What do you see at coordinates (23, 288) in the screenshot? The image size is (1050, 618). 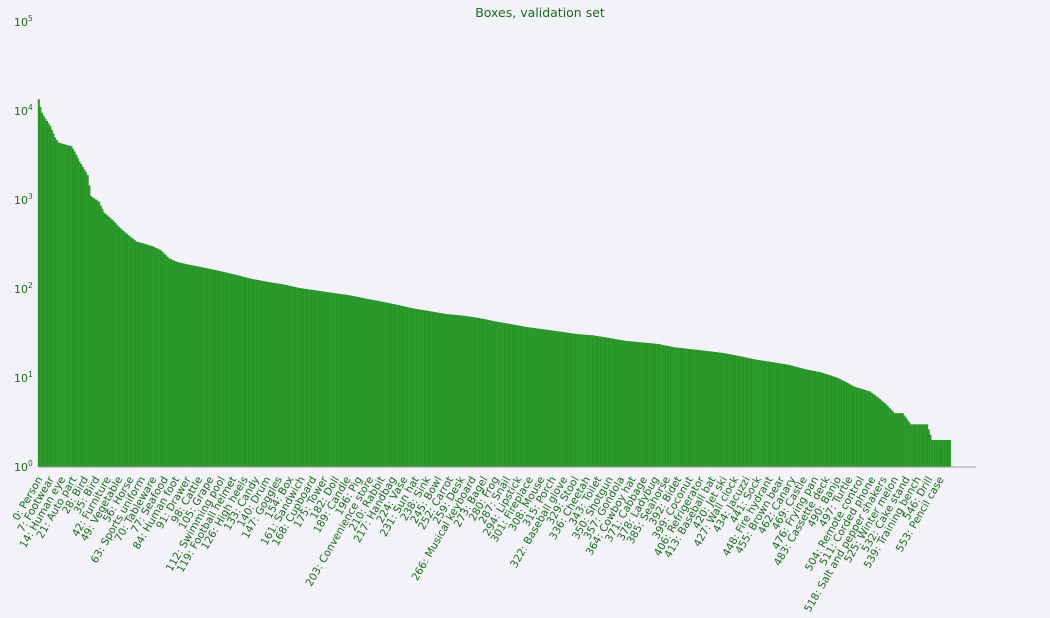 I see `y-tick-label: 102` at bounding box center [23, 288].